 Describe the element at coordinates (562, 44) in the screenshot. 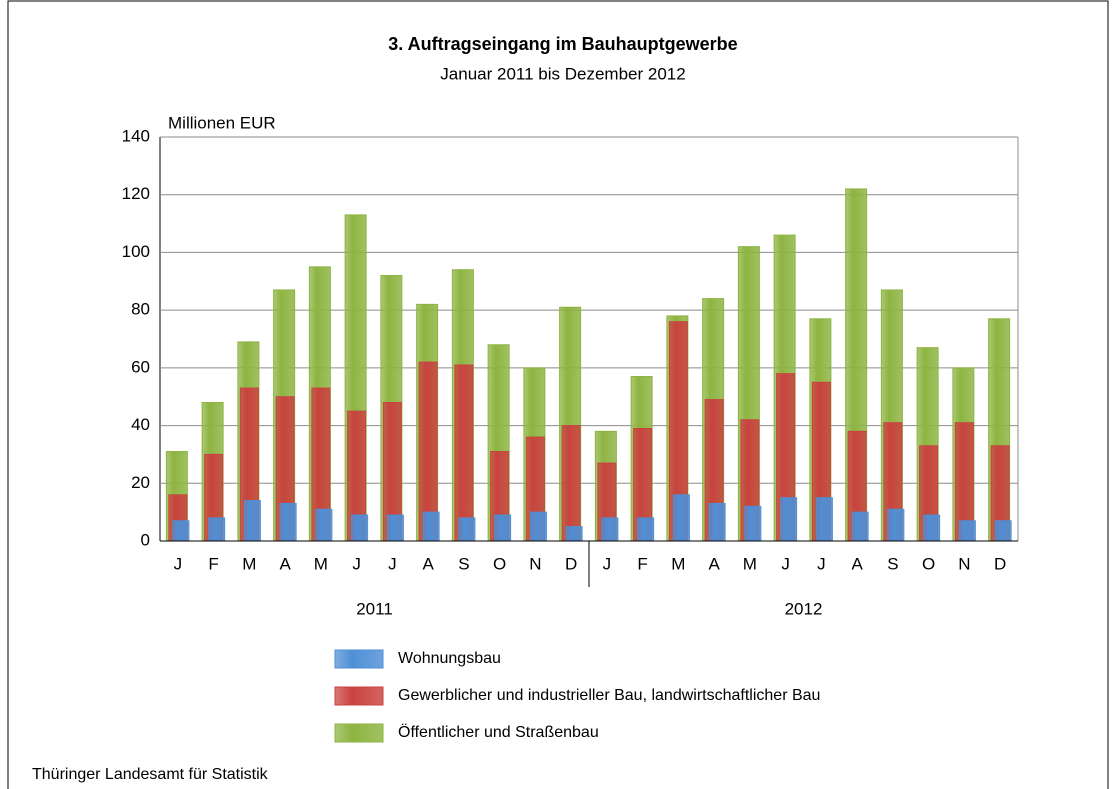

I see `chart-title: 3. Auftragseingang im Bauhauptgewerbe` at that location.